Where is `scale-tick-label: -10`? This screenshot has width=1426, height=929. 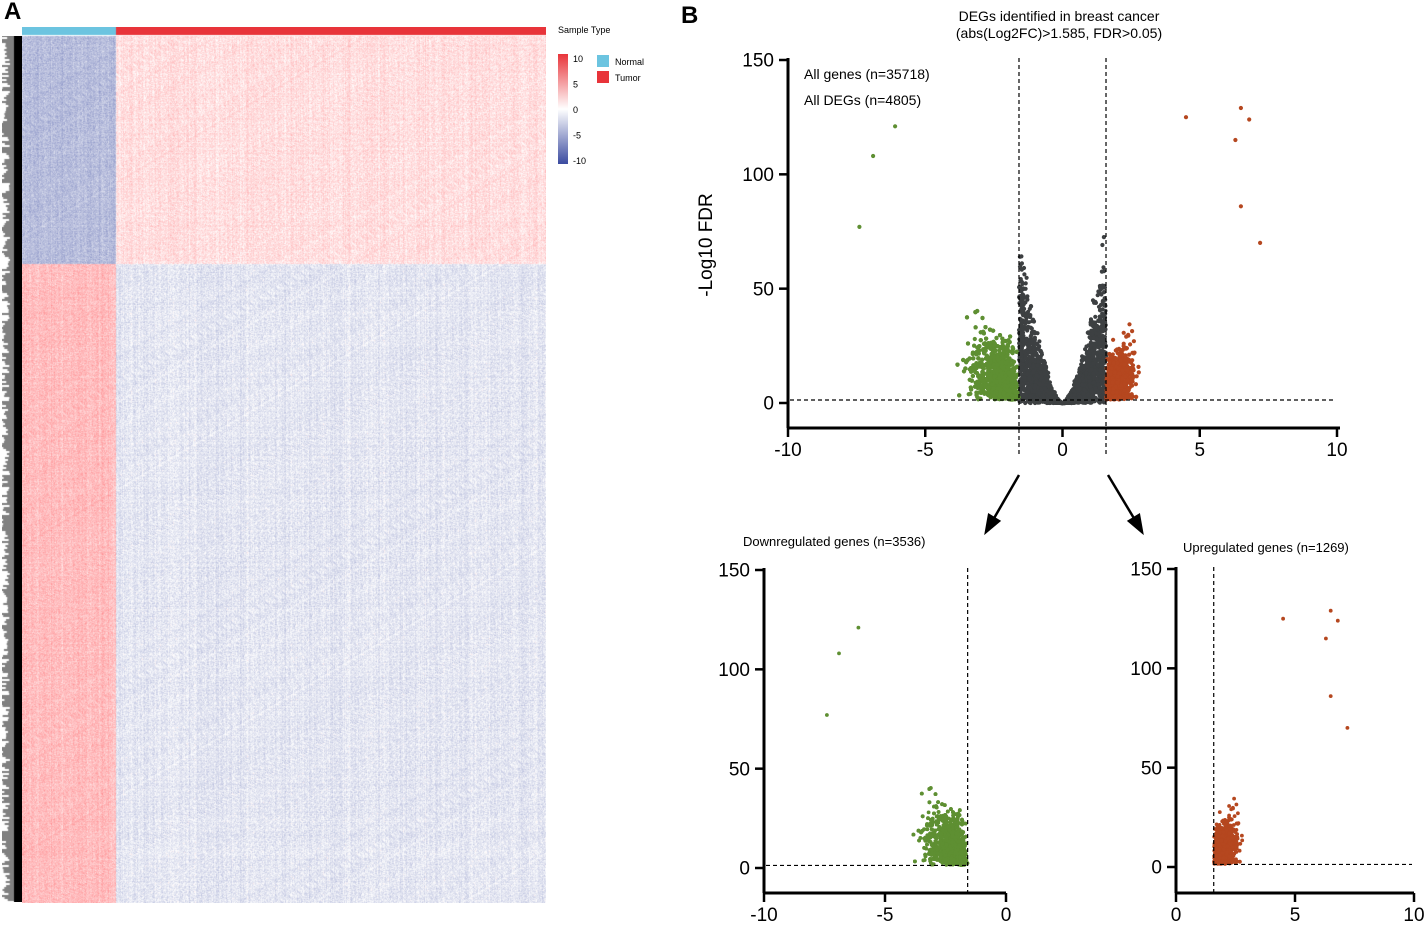 scale-tick-label: -10 is located at coordinates (579, 161).